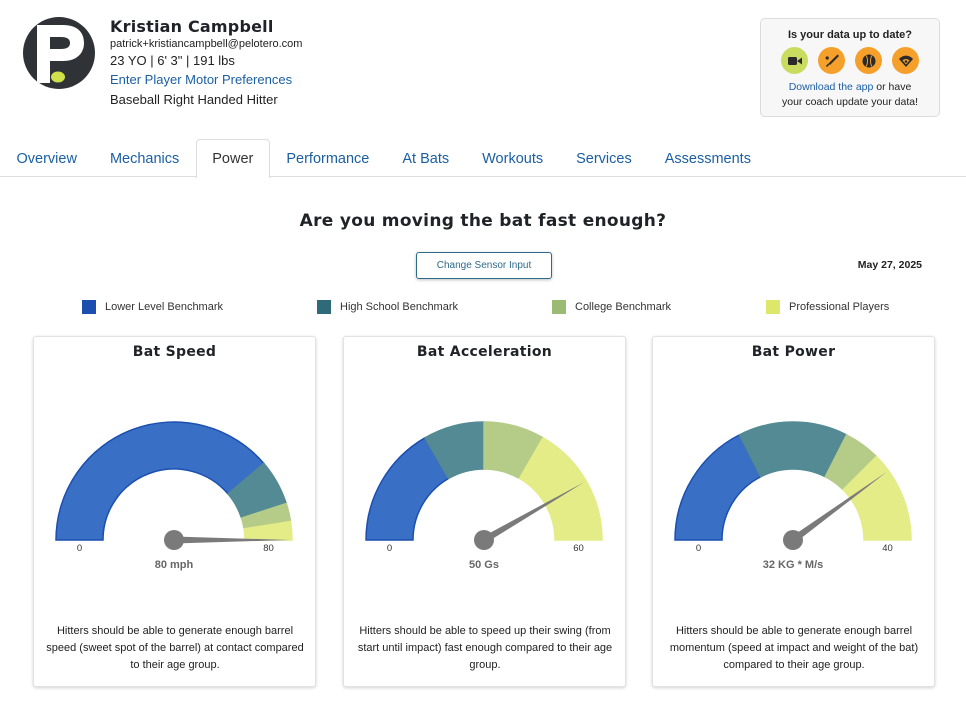  I want to click on gauge-value-label: 80 mph, so click(174, 565).